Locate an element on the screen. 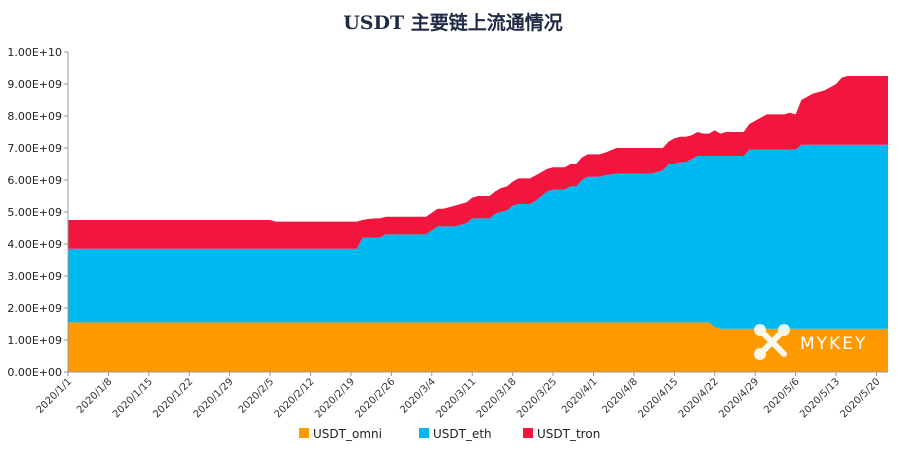 The width and height of the screenshot is (906, 458). series-area-usdt-omni is located at coordinates (478, 347).